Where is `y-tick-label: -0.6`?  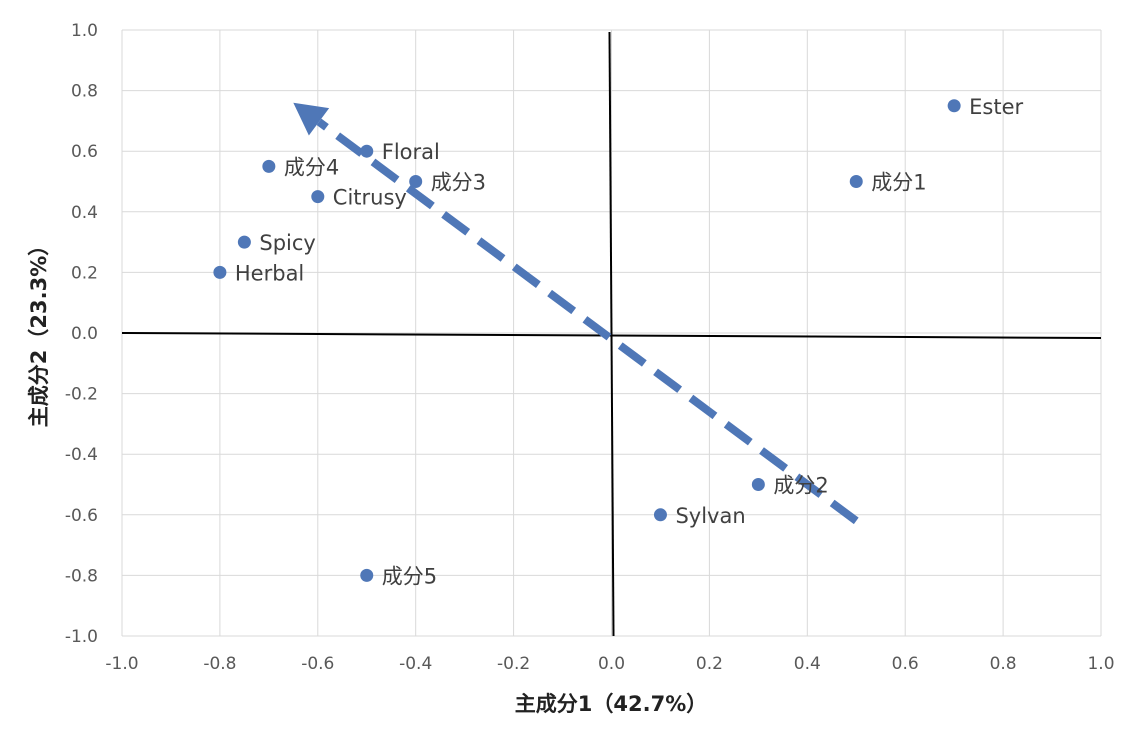
y-tick-label: -0.6 is located at coordinates (81, 516).